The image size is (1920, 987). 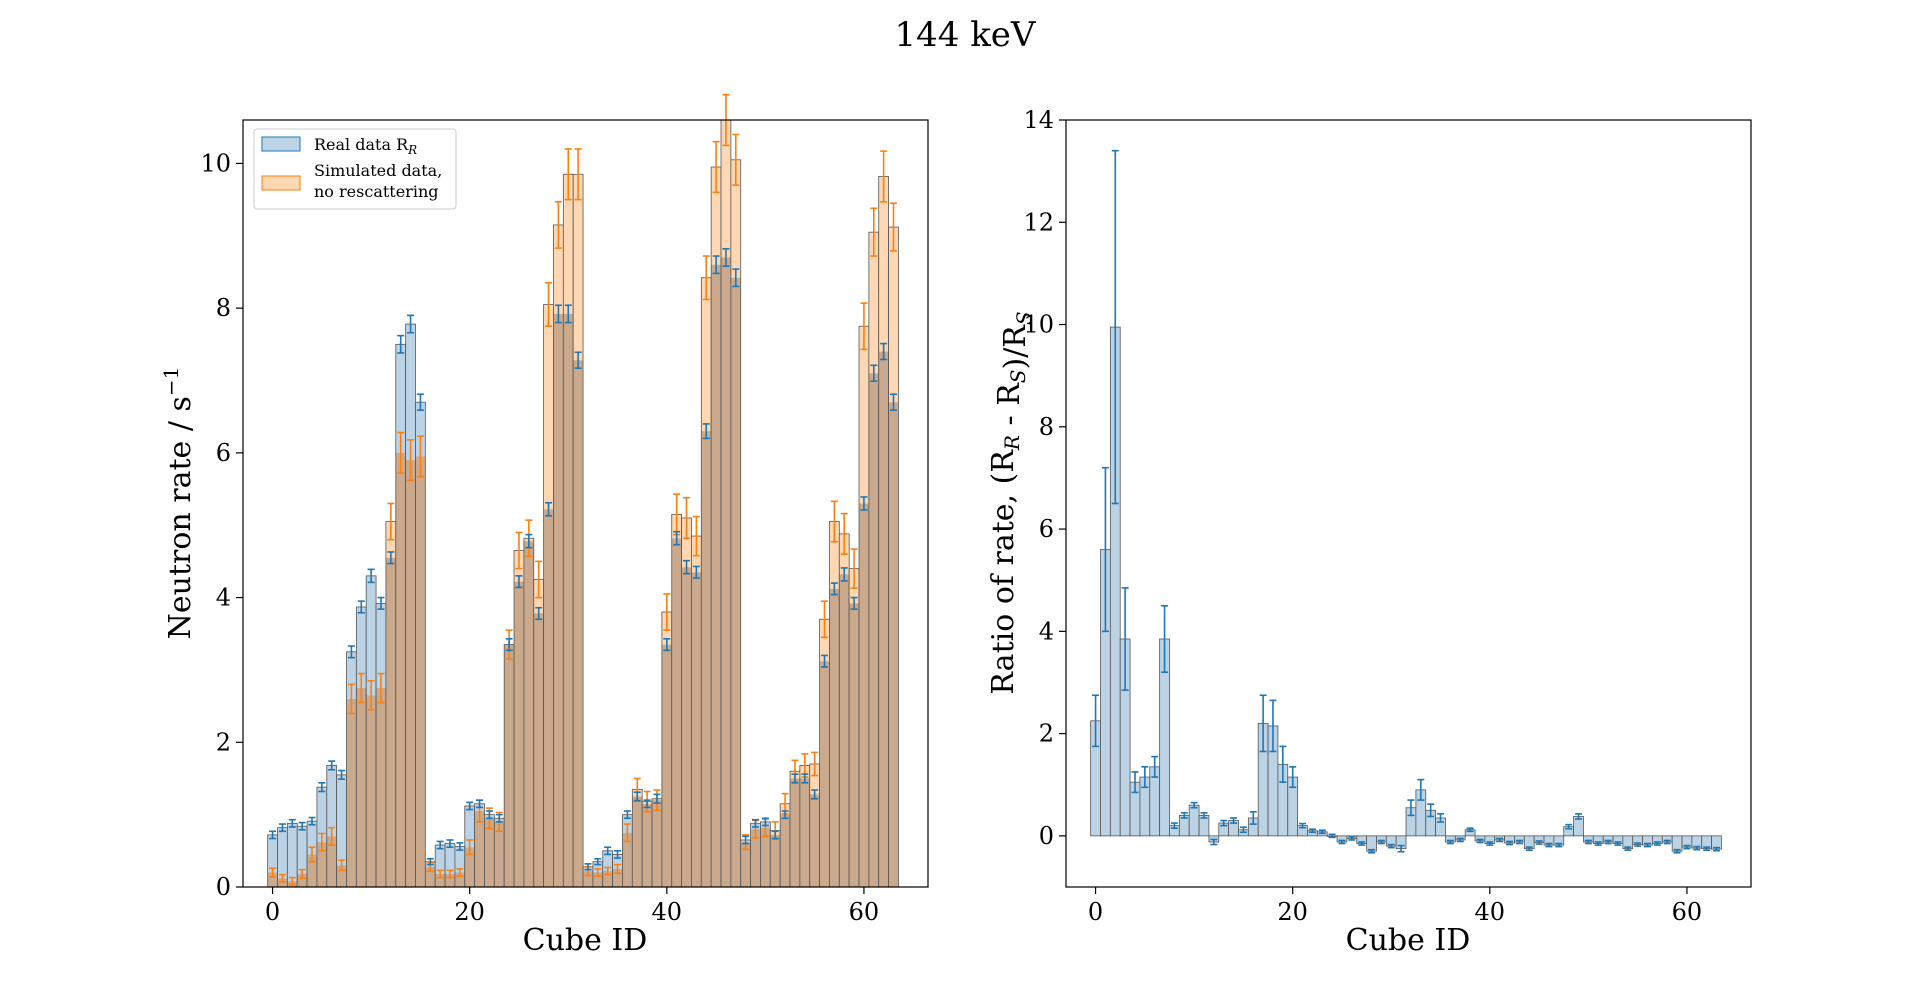 I want to click on right-xtick-label: 0, so click(x=1095, y=912).